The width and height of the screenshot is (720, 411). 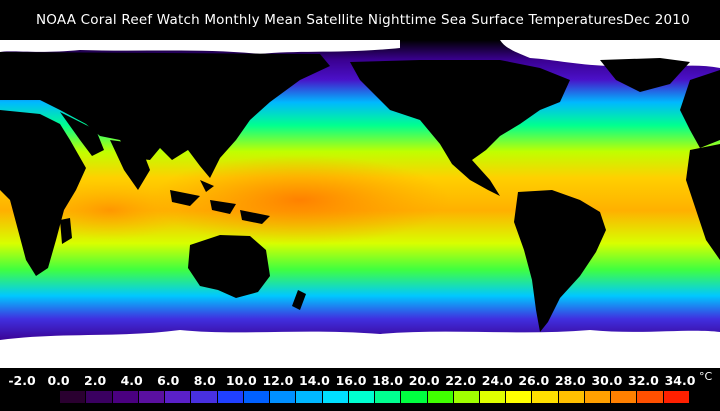 What do you see at coordinates (200, 47) in the screenshot?
I see `arctic-ice-west` at bounding box center [200, 47].